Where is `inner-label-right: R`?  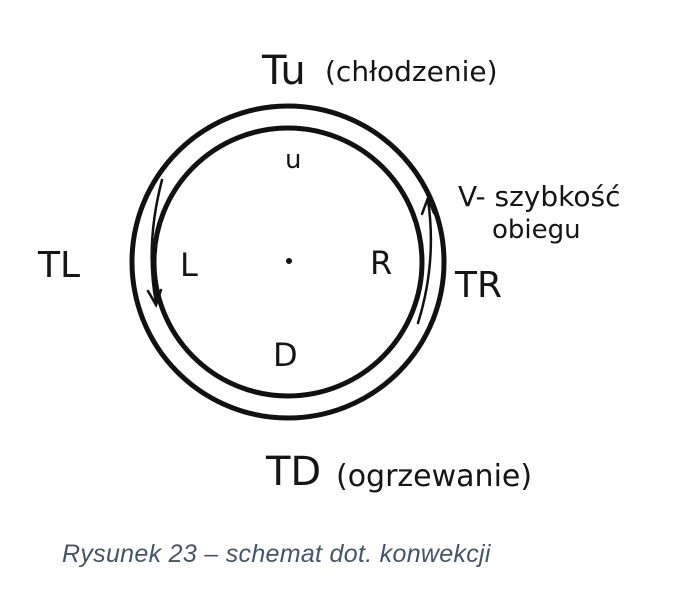 inner-label-right: R is located at coordinates (381, 263).